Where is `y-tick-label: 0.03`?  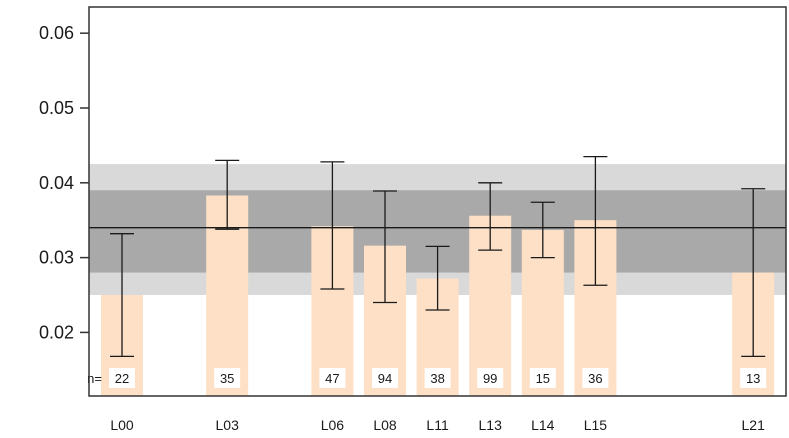 y-tick-label: 0.03 is located at coordinates (56, 258).